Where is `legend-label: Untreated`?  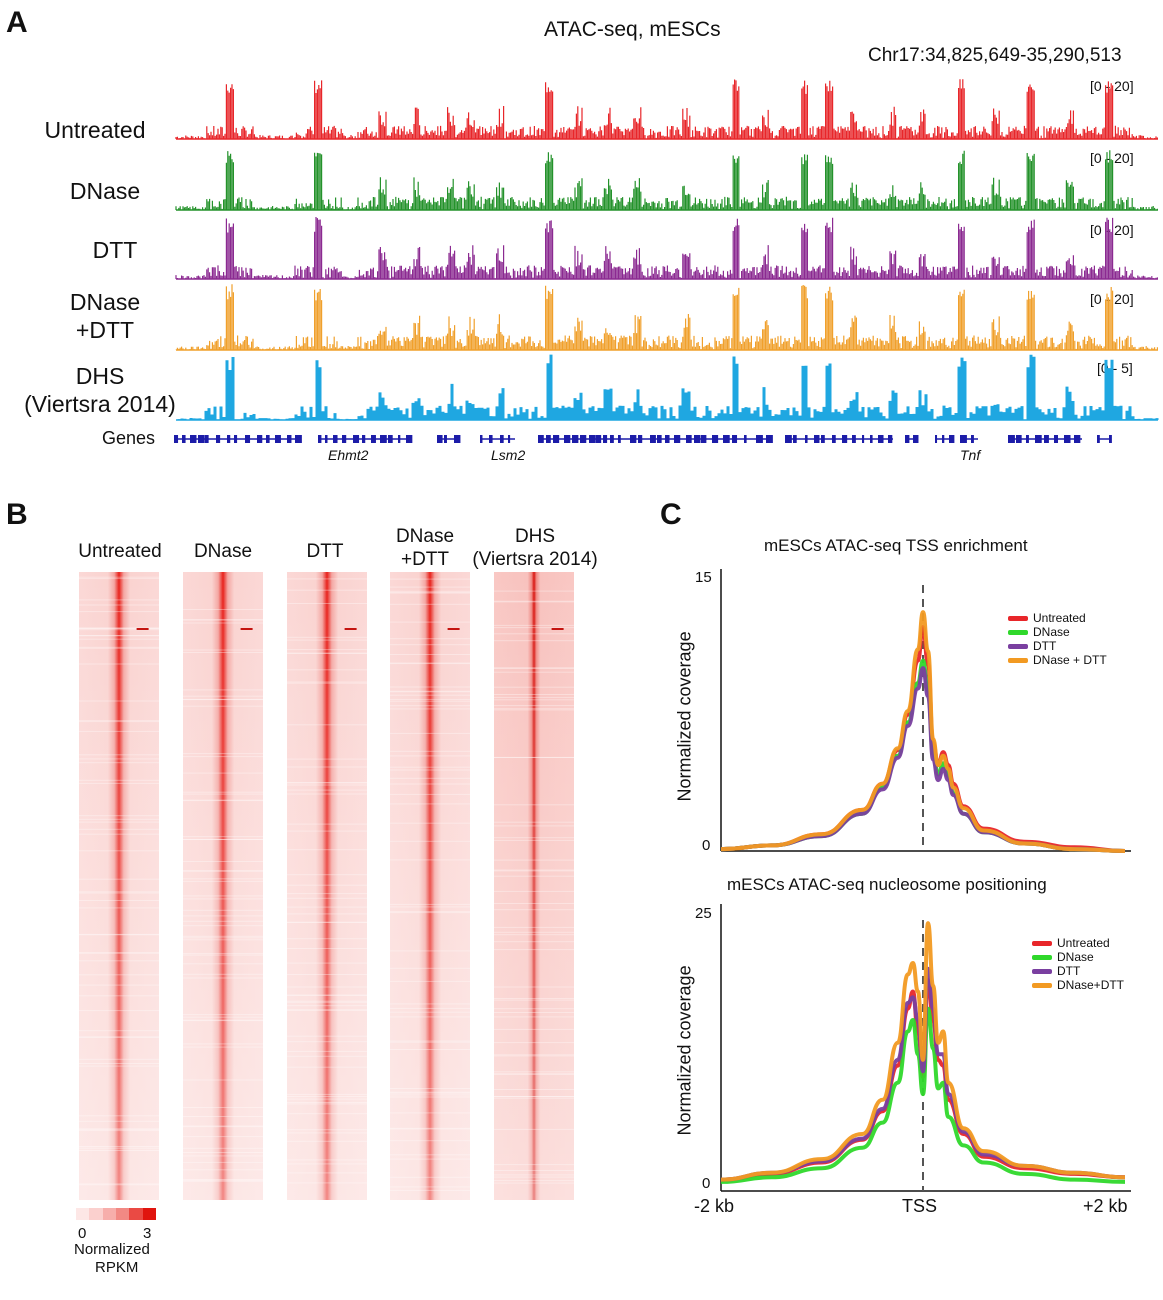
legend-label: Untreated is located at coordinates (1059, 618).